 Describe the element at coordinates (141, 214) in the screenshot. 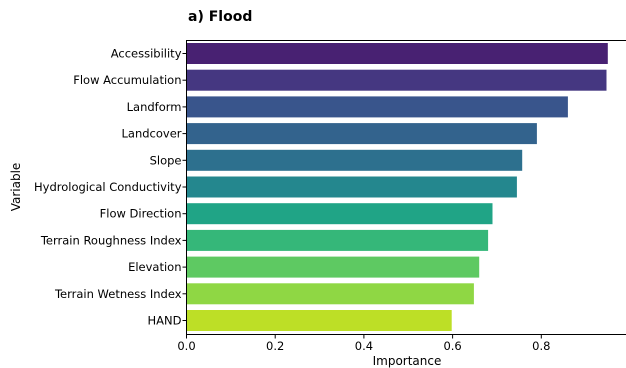

I see `category-label-flow-direction: Flow Direction` at that location.